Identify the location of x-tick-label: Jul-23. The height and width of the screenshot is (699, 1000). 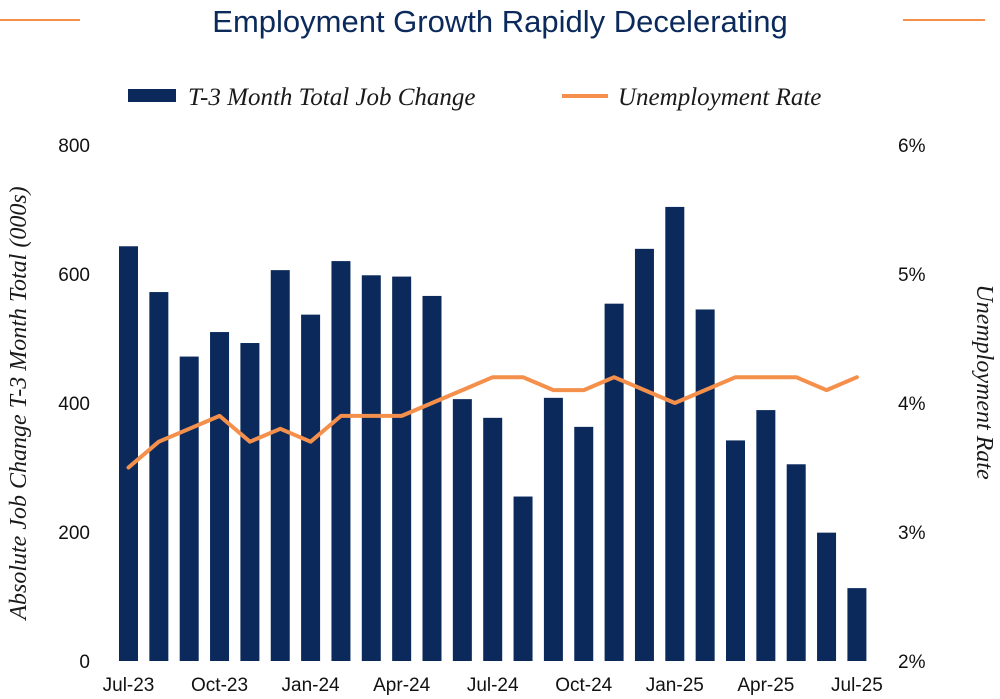
(129, 685).